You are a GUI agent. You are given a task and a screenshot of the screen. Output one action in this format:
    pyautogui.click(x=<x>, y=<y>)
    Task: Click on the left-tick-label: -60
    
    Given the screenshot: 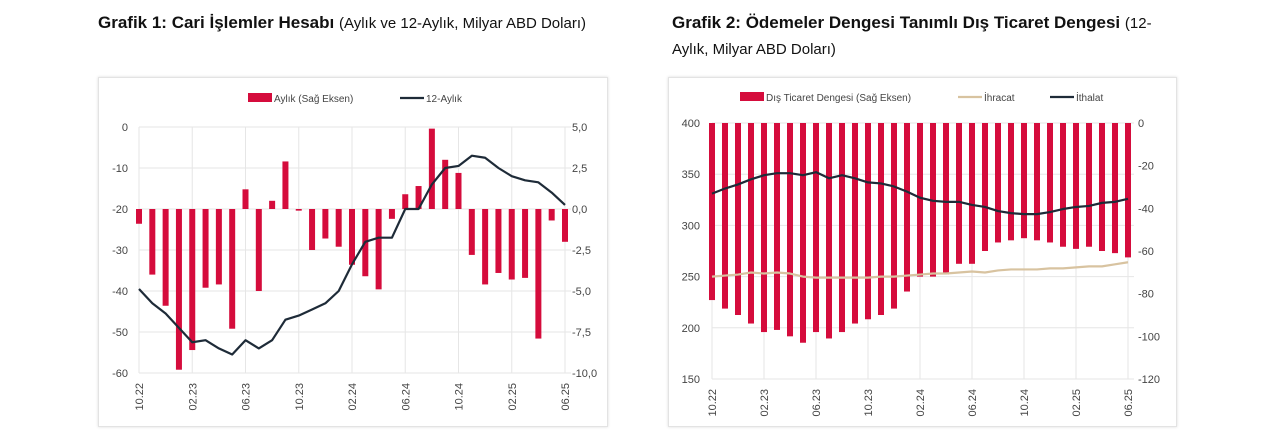 What is the action you would take?
    pyautogui.click(x=120, y=374)
    